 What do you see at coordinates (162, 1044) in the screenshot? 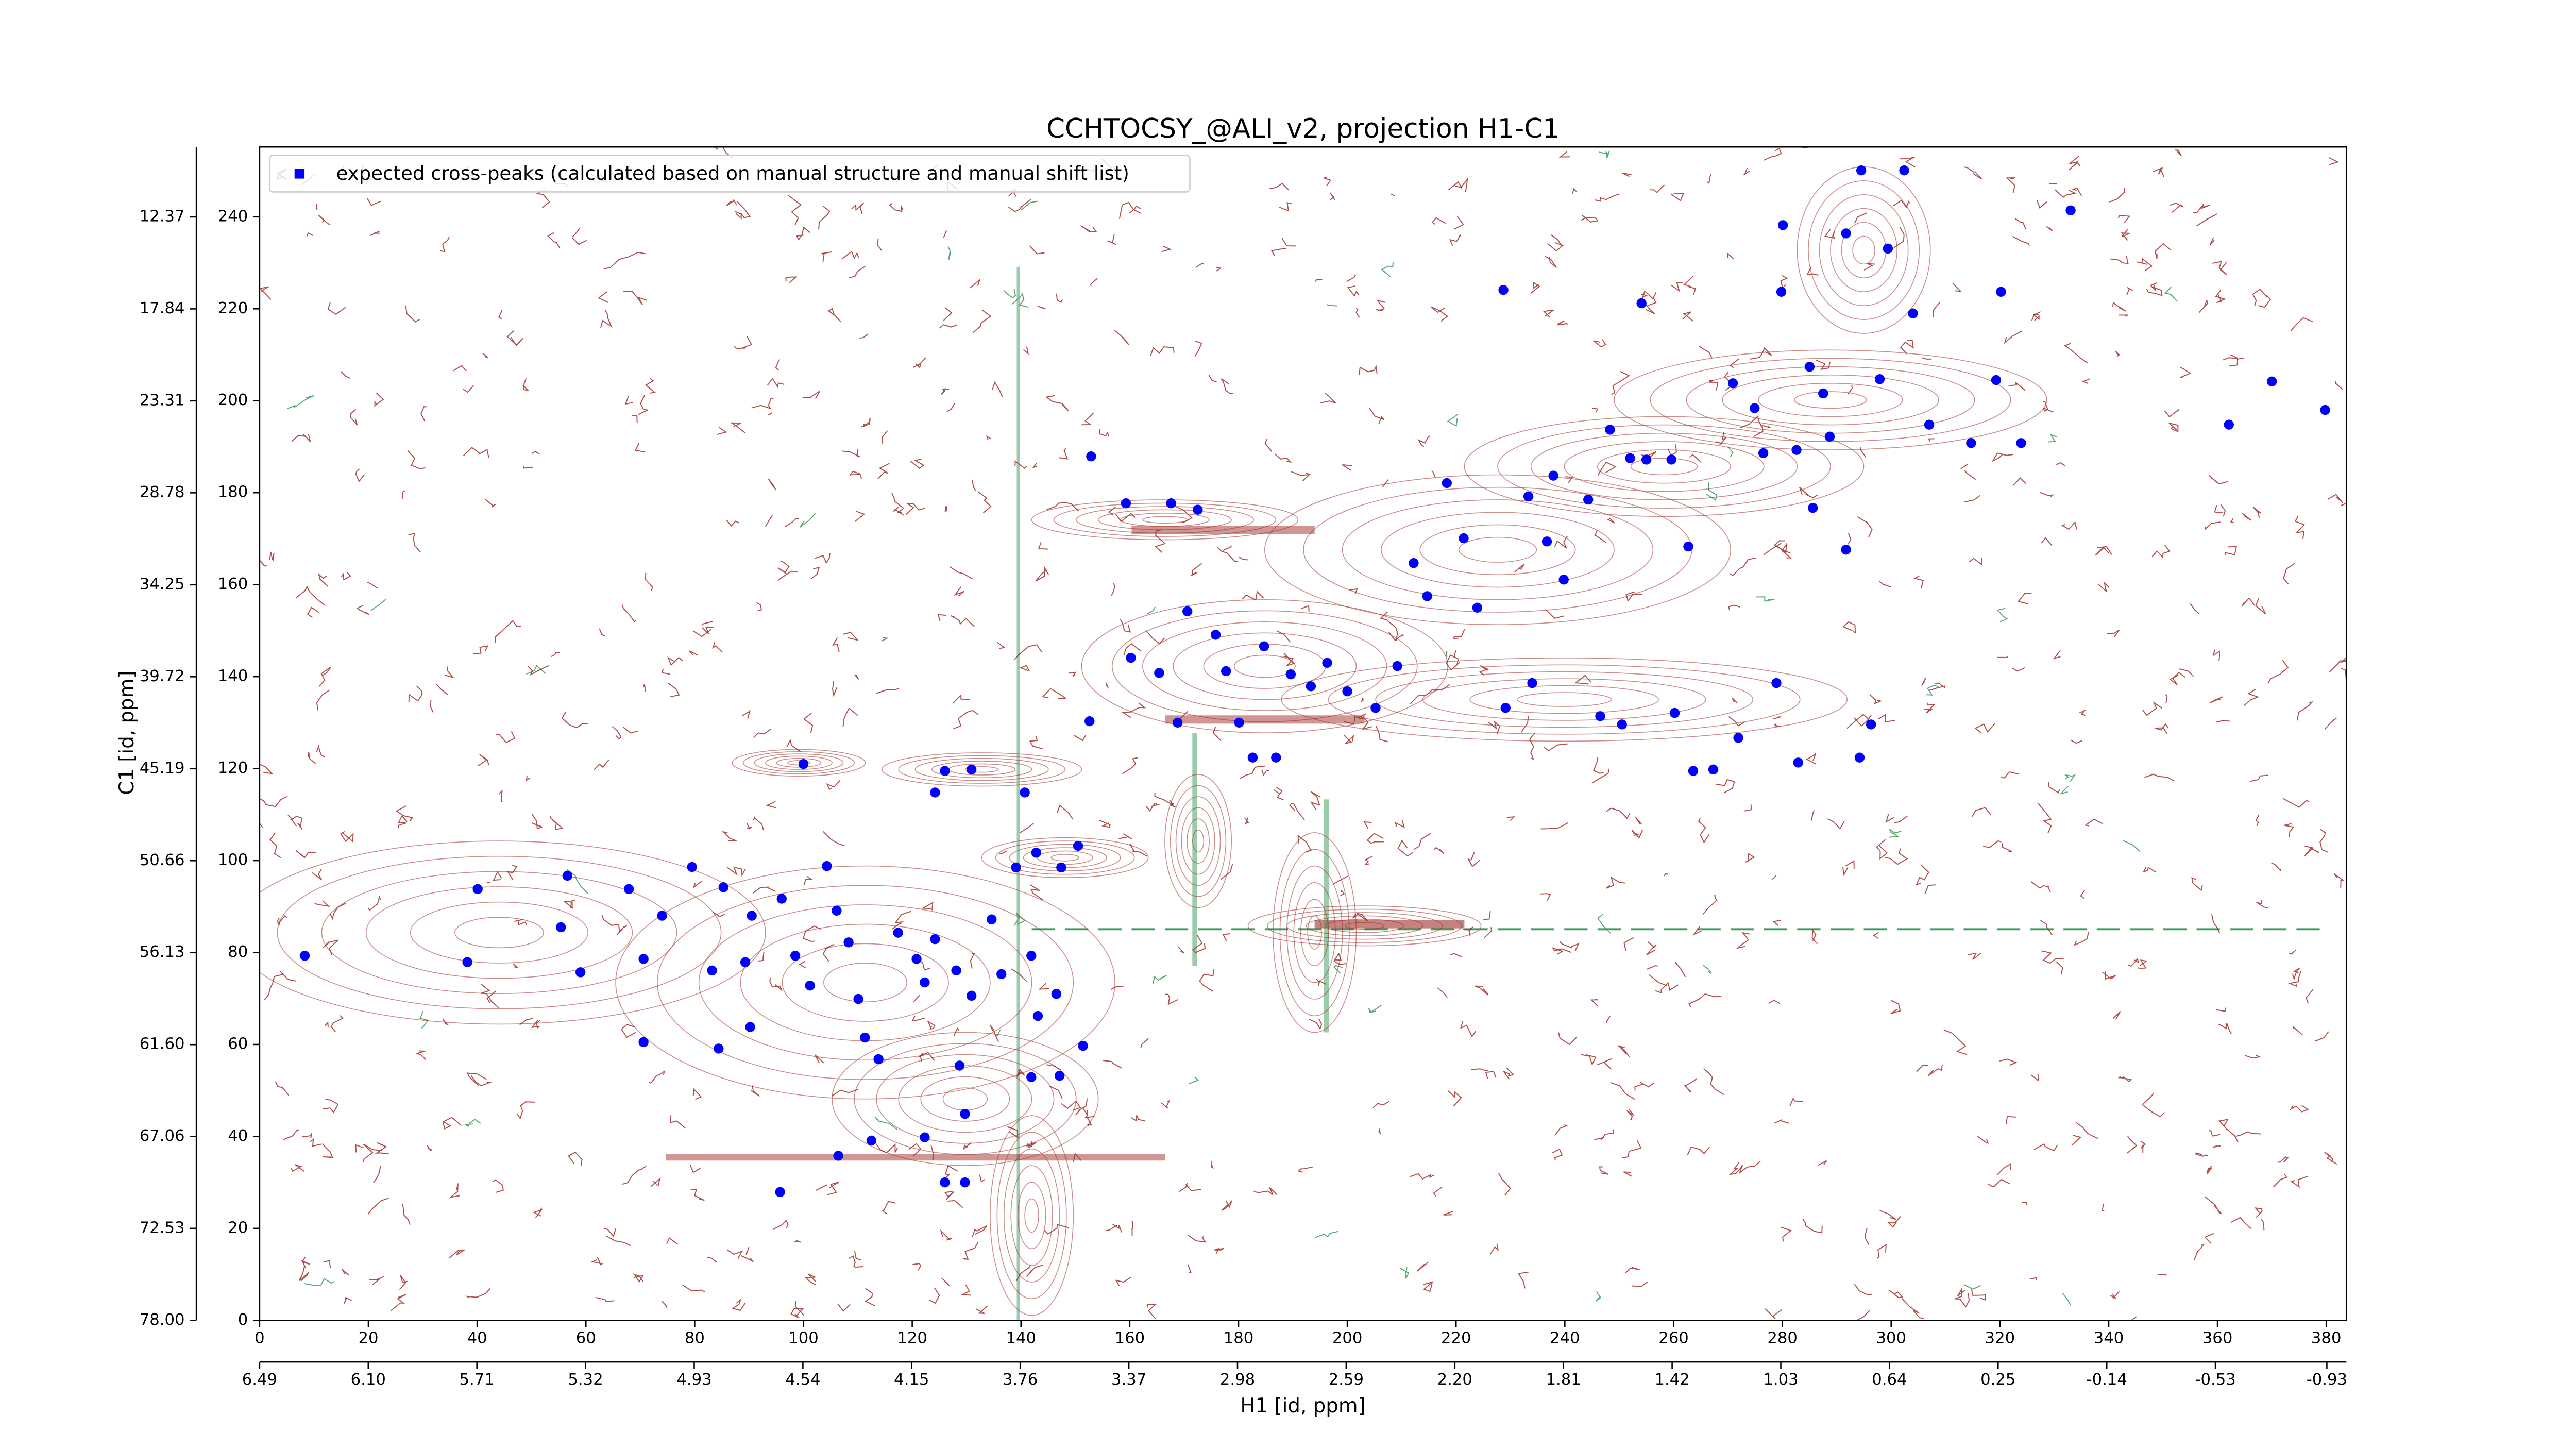
I see `y2-tick-label: 61.60` at bounding box center [162, 1044].